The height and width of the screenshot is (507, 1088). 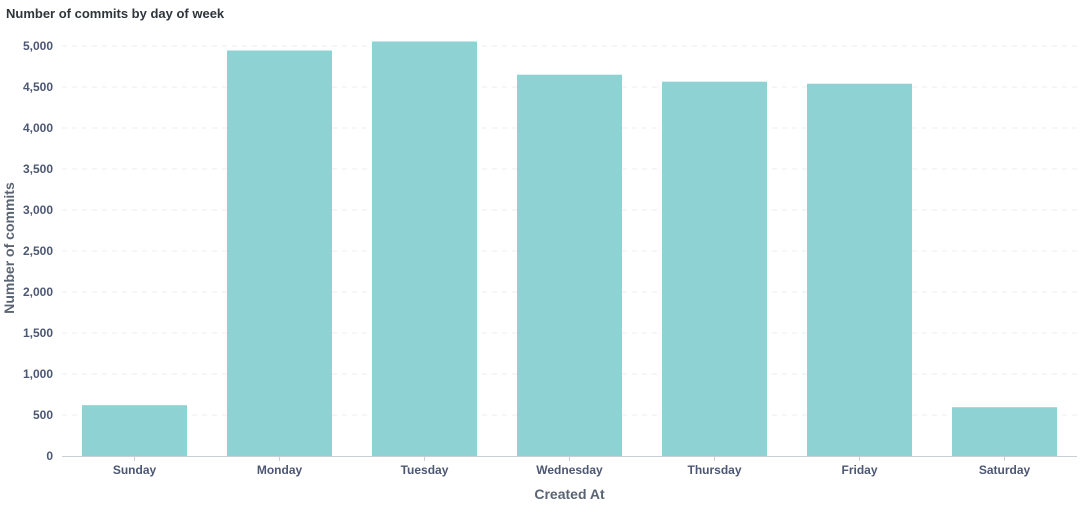 I want to click on x-tick-label-sunday: Sunday, so click(x=135, y=470).